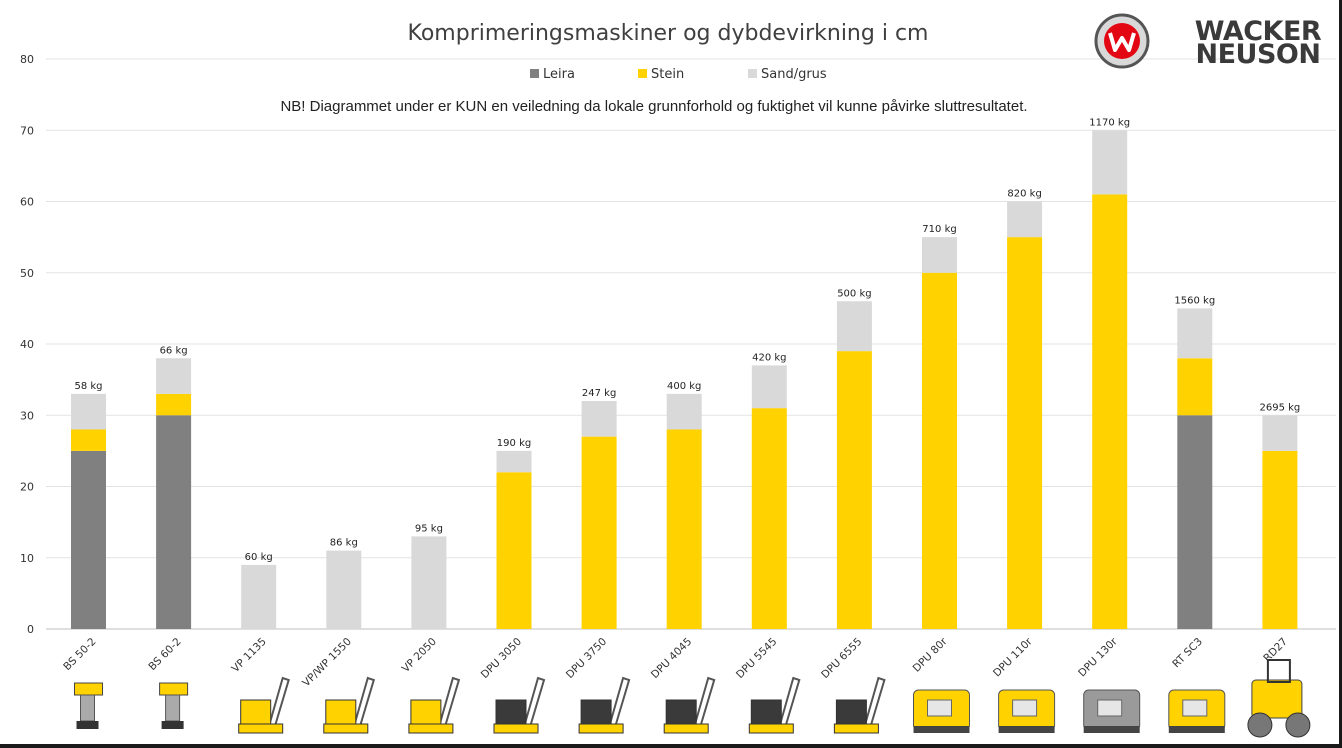 The height and width of the screenshot is (748, 1342). What do you see at coordinates (514, 443) in the screenshot?
I see `data-label: 190 kg` at bounding box center [514, 443].